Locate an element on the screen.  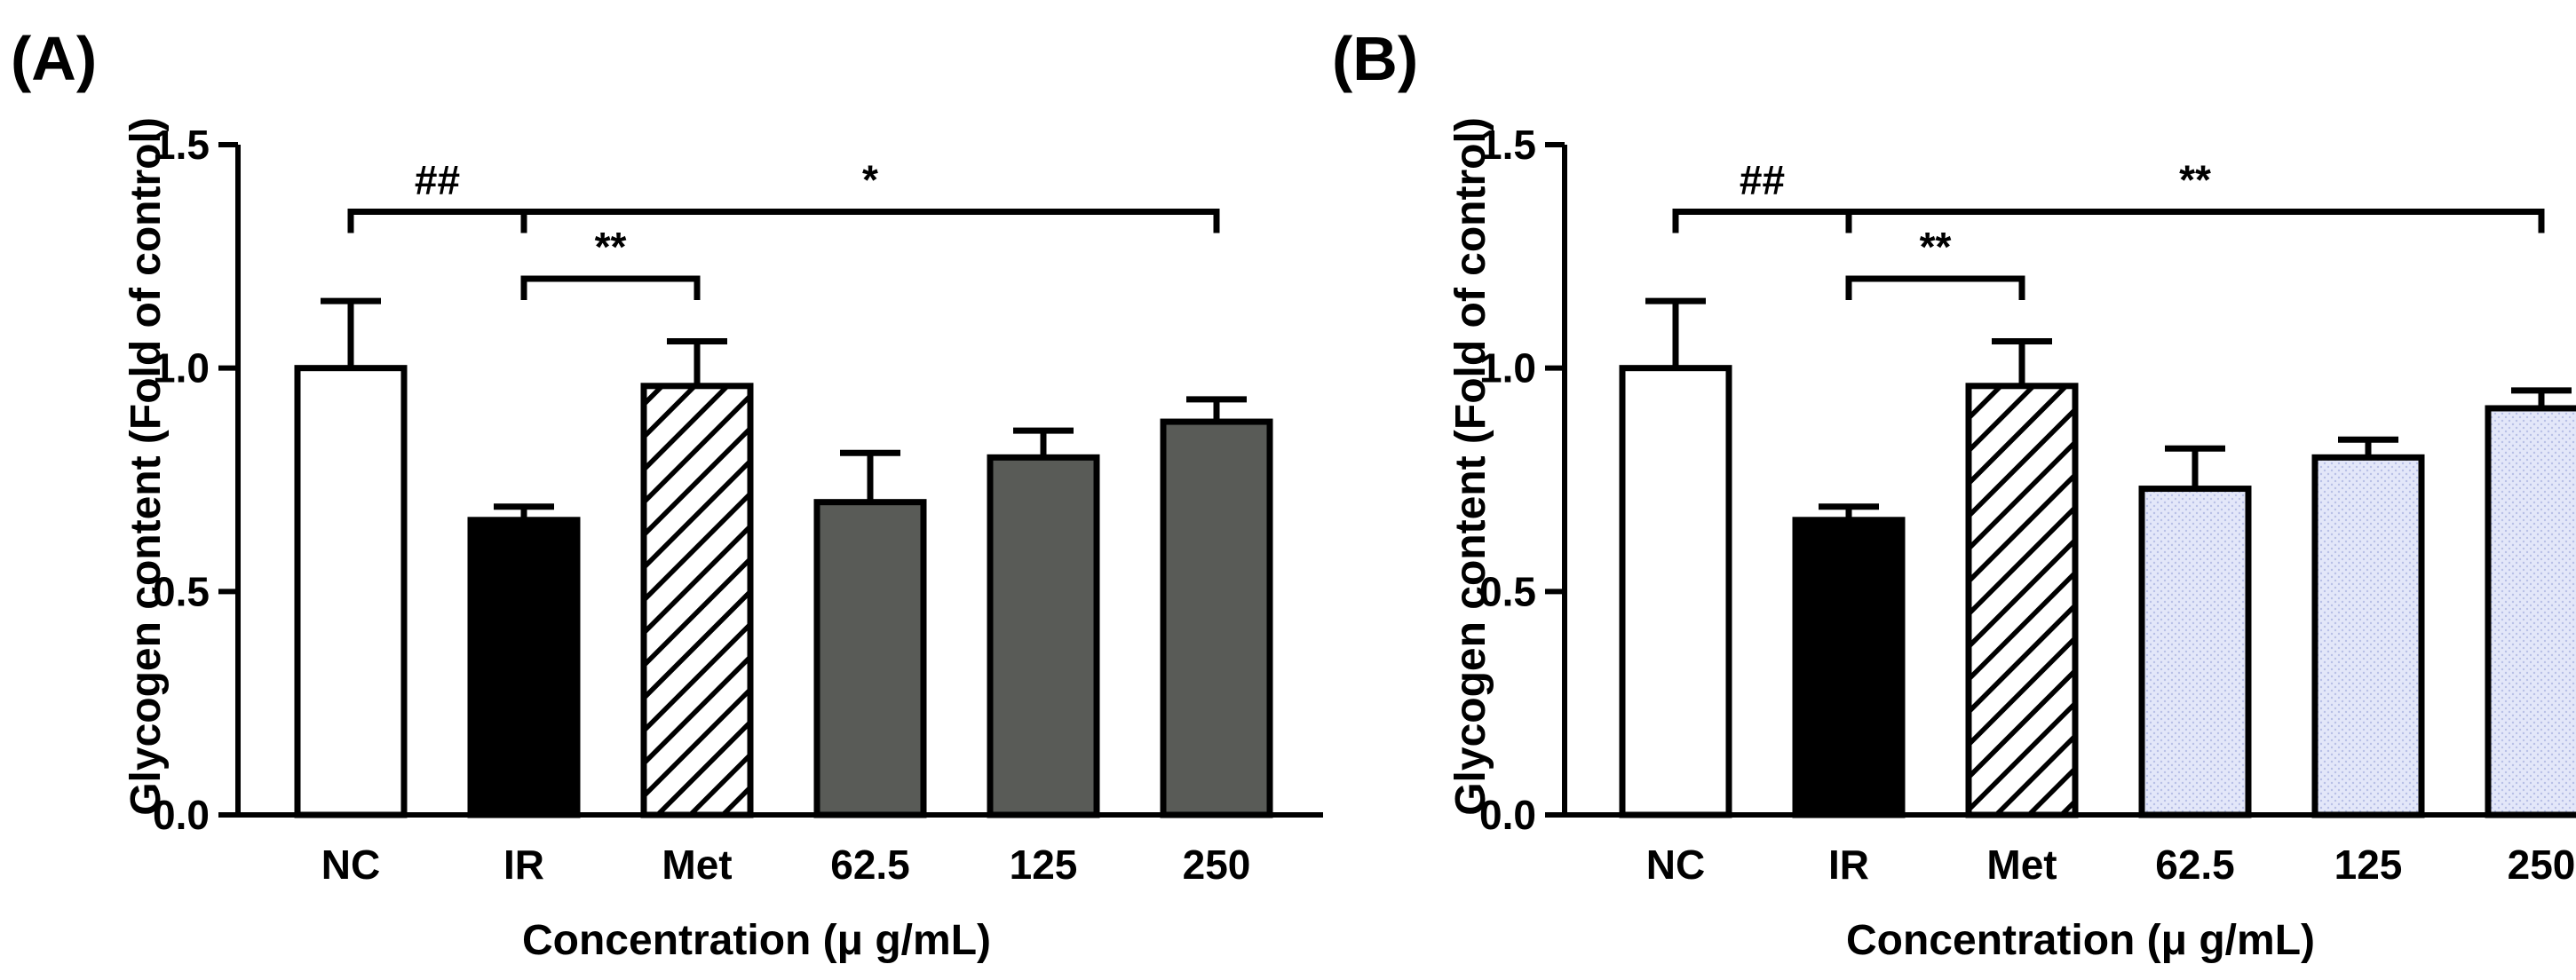
panel-label: (A) is located at coordinates (54, 58).